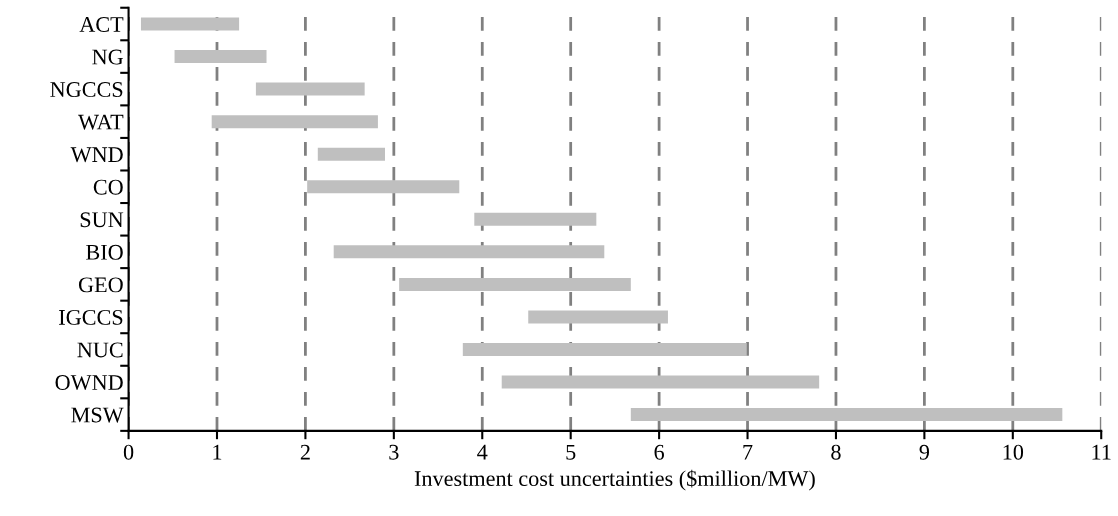 The height and width of the screenshot is (516, 1118). What do you see at coordinates (108, 187) in the screenshot?
I see `y-tick-label: CO` at bounding box center [108, 187].